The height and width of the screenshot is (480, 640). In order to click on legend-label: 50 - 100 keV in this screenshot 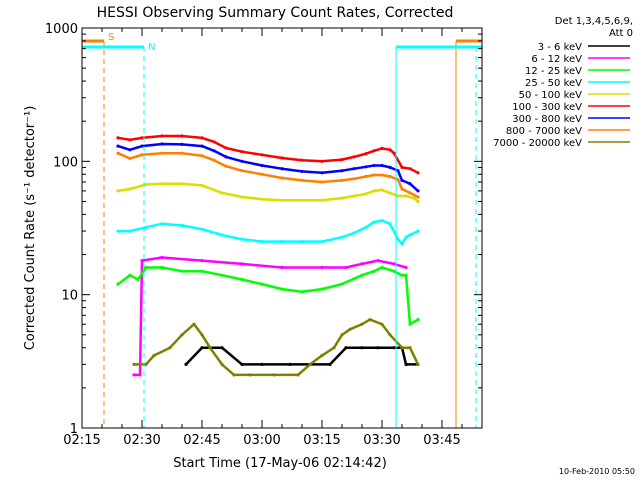, I will do `click(551, 95)`.